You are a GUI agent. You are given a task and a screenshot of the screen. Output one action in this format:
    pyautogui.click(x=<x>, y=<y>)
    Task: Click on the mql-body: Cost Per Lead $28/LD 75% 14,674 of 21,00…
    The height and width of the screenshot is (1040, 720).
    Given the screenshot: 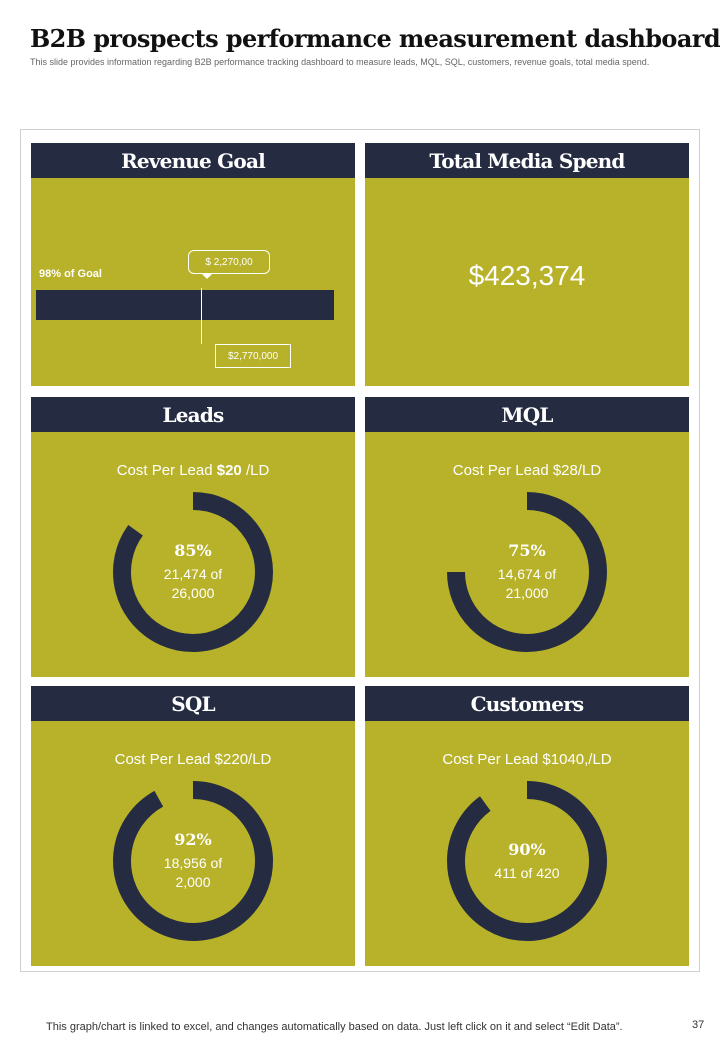 What is the action you would take?
    pyautogui.click(x=527, y=554)
    